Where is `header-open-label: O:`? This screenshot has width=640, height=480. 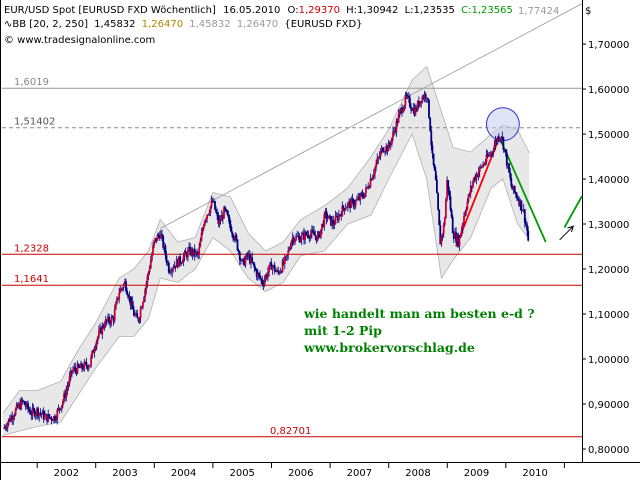
header-open-label: O: is located at coordinates (293, 10).